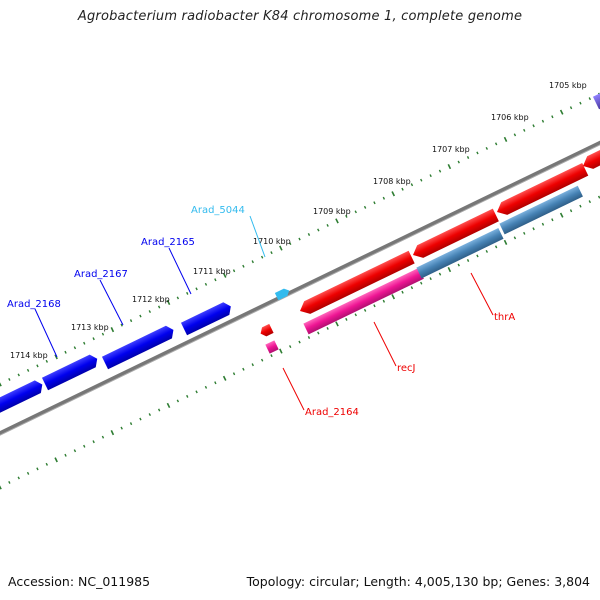  I want to click on label-arad-5044: Arad_5044, so click(218, 210).